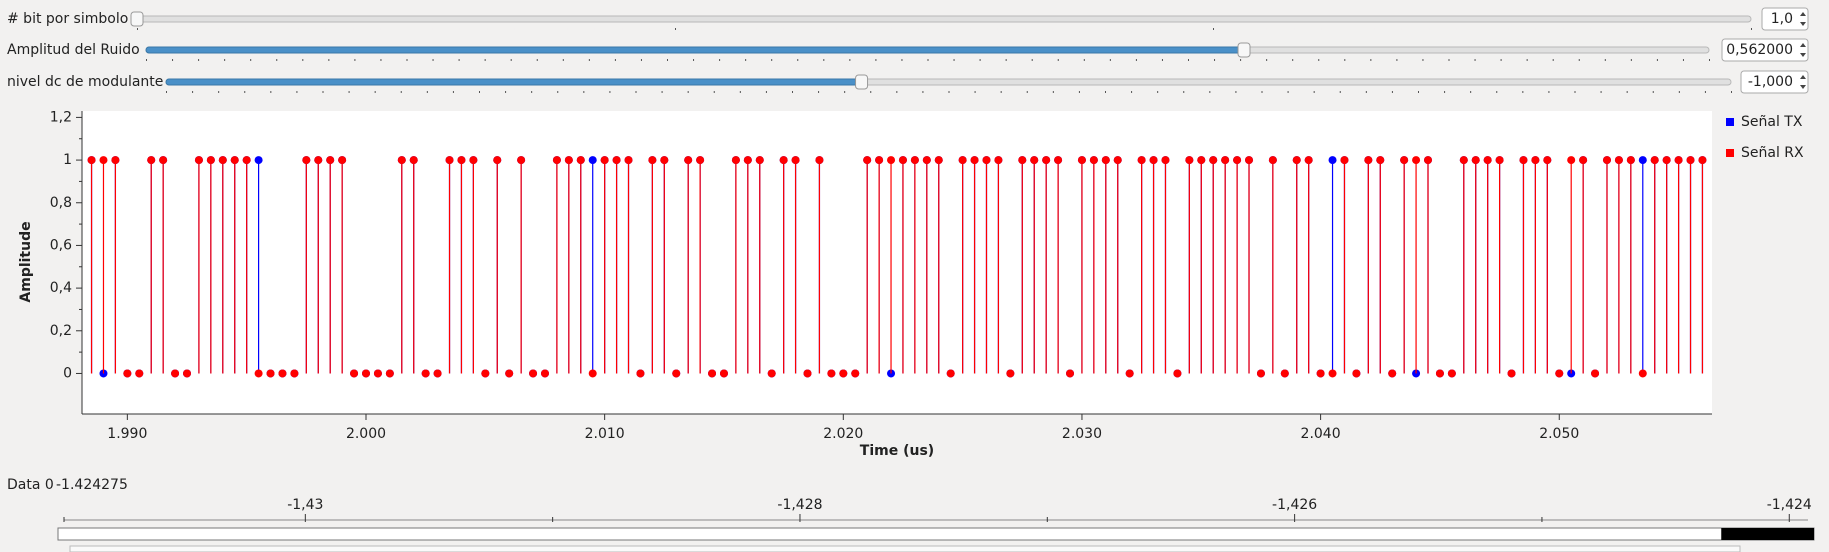 This screenshot has width=1829, height=552. What do you see at coordinates (1772, 153) in the screenshot?
I see `legend-label: Señal RX` at bounding box center [1772, 153].